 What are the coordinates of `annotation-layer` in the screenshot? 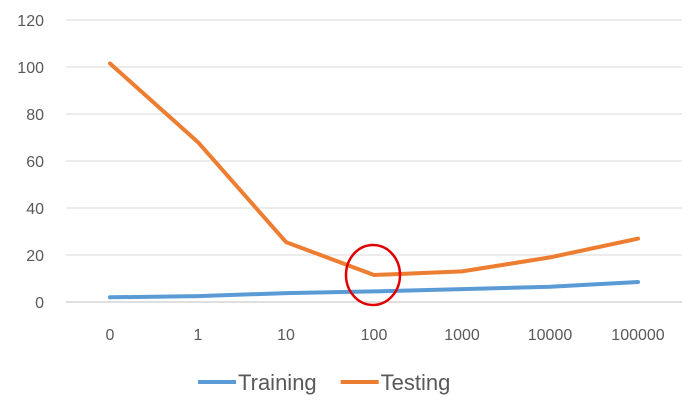 It's located at (373, 275).